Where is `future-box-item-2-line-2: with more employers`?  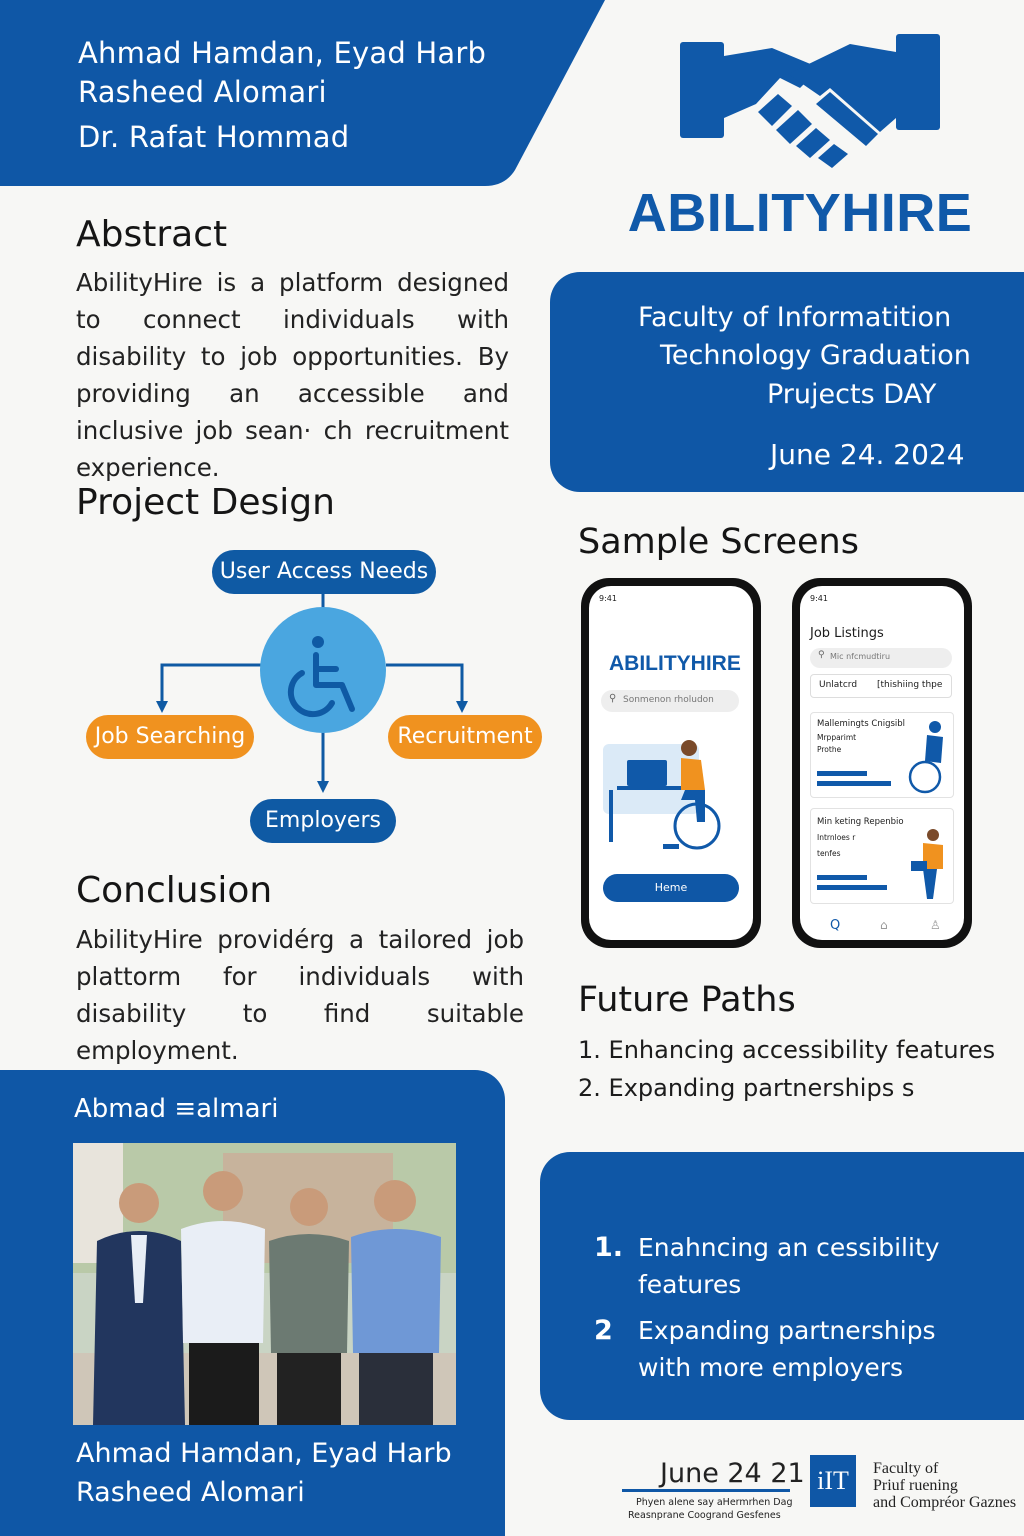 future-box-item-2-line-2: with more employers is located at coordinates (771, 1367).